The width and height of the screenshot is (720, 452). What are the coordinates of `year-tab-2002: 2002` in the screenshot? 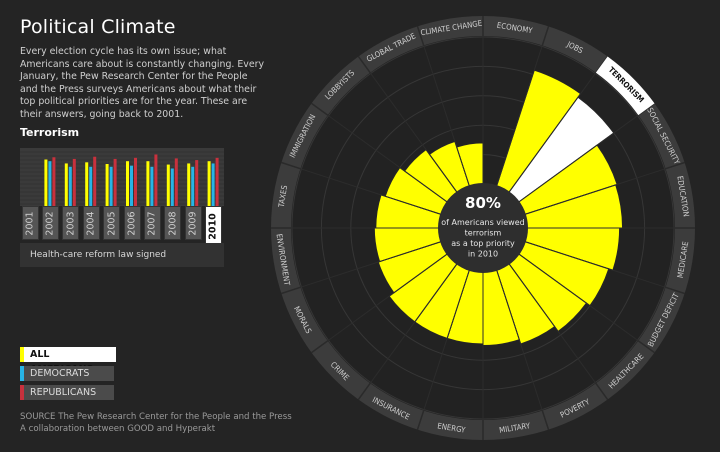 It's located at (50, 223).